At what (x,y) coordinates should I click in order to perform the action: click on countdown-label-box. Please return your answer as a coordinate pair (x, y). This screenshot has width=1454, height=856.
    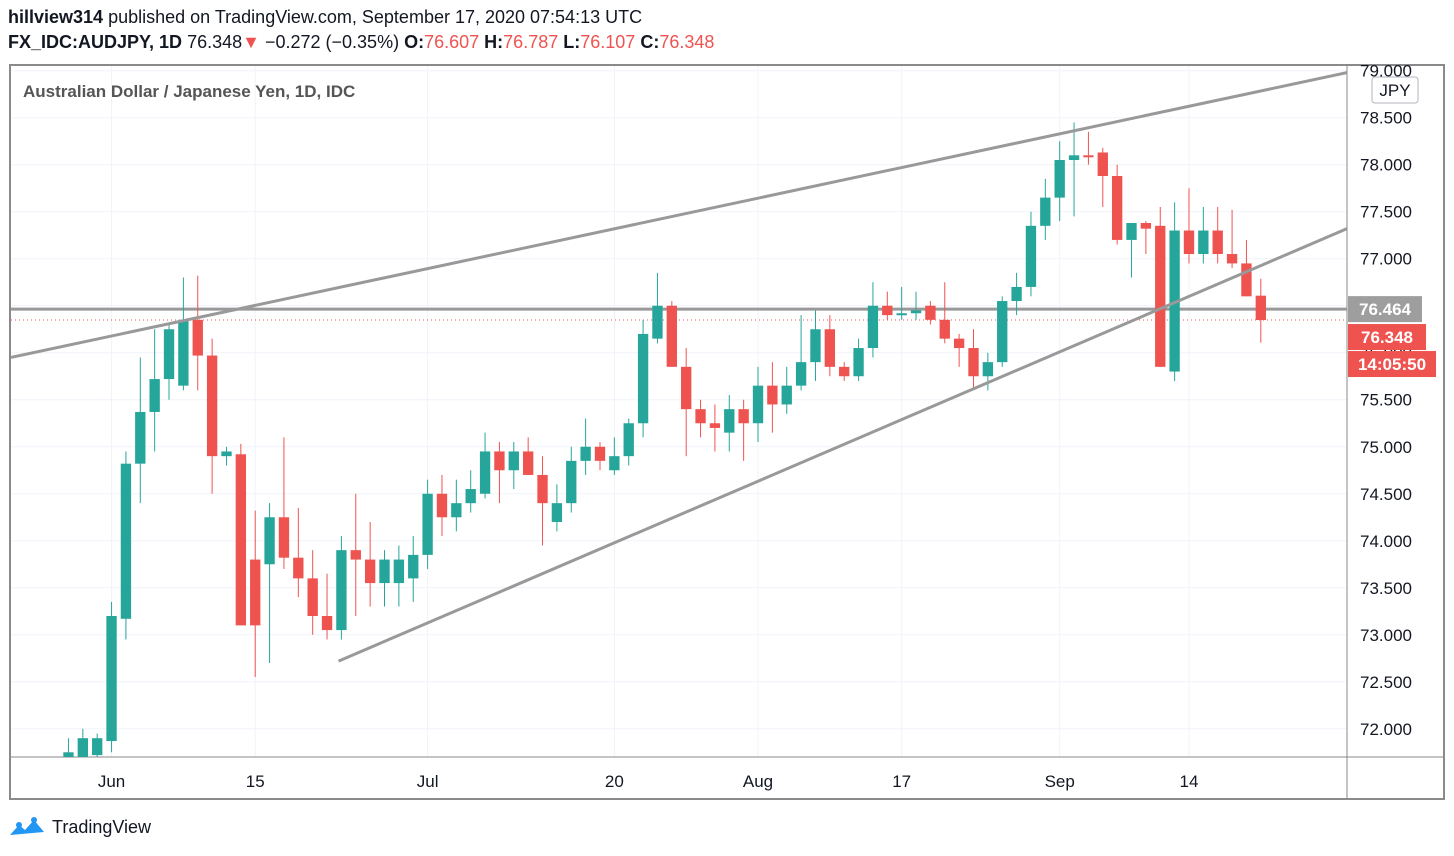
    Looking at the image, I should click on (1392, 364).